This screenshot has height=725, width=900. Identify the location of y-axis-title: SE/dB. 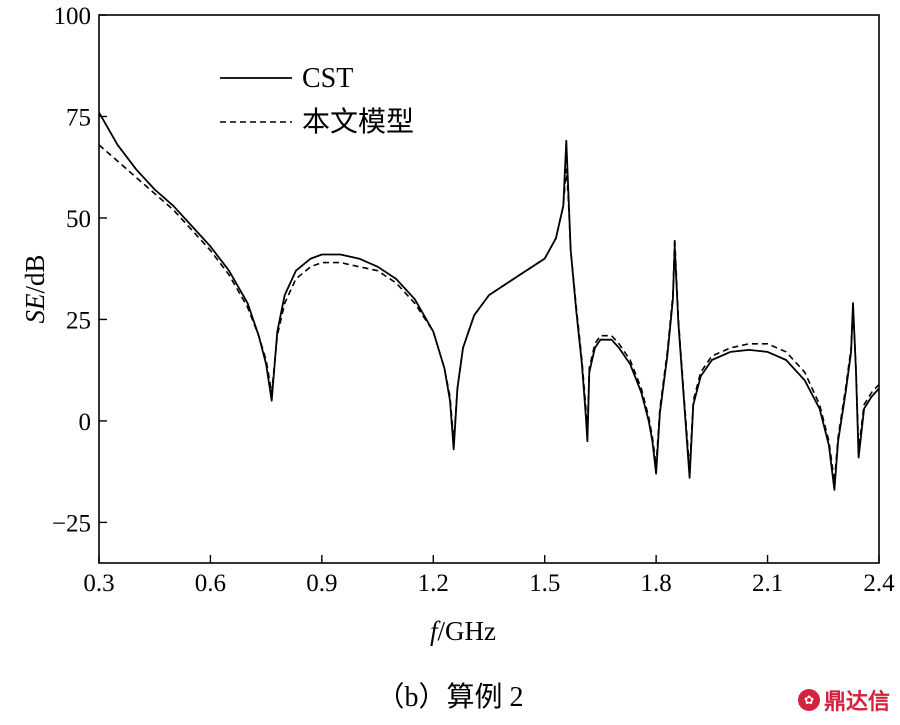
(35, 288).